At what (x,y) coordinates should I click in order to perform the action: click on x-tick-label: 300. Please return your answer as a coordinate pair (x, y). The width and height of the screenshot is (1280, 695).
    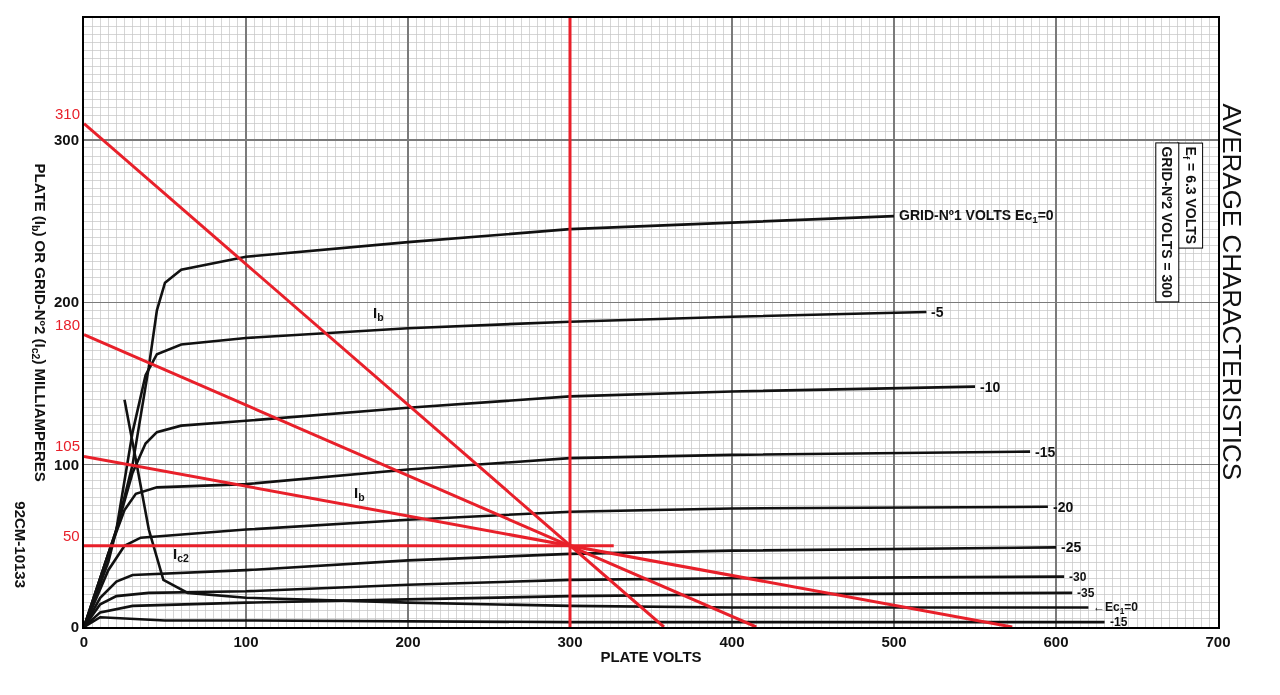
    Looking at the image, I should click on (570, 641).